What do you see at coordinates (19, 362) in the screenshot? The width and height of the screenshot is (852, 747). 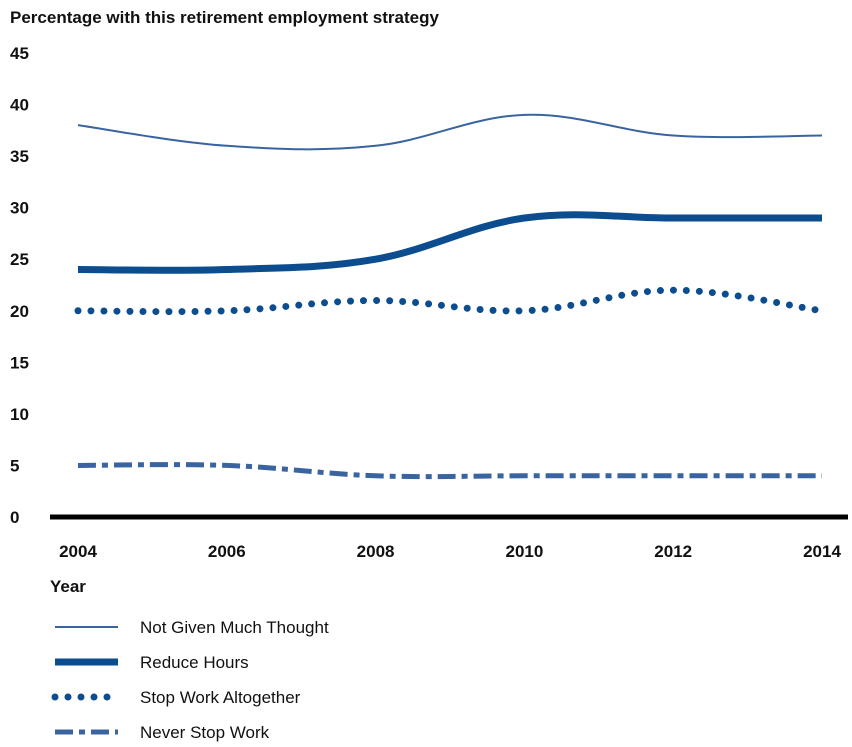 I see `y-tick-label: 15` at bounding box center [19, 362].